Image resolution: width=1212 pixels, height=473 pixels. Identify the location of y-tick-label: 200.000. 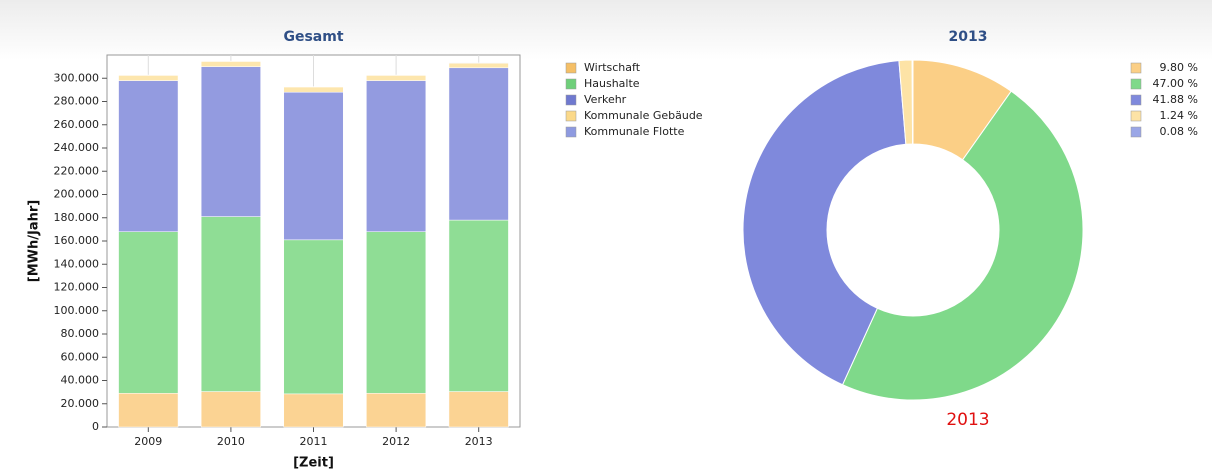
(77, 194).